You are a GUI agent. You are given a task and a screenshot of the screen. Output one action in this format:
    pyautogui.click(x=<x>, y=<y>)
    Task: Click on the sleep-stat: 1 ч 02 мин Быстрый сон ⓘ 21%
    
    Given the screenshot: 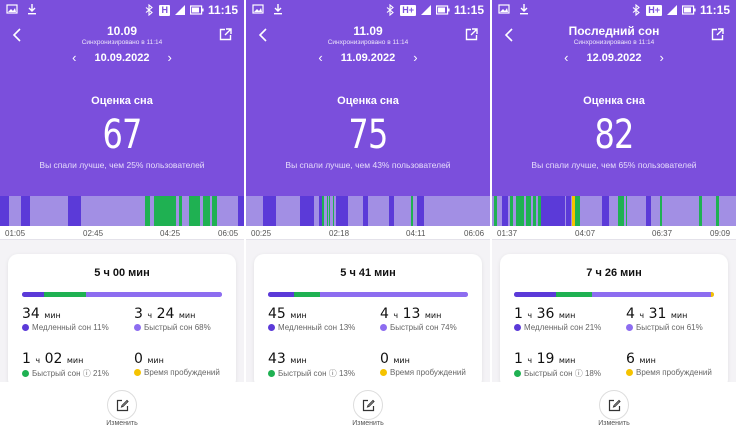 What is the action you would take?
    pyautogui.click(x=74, y=365)
    